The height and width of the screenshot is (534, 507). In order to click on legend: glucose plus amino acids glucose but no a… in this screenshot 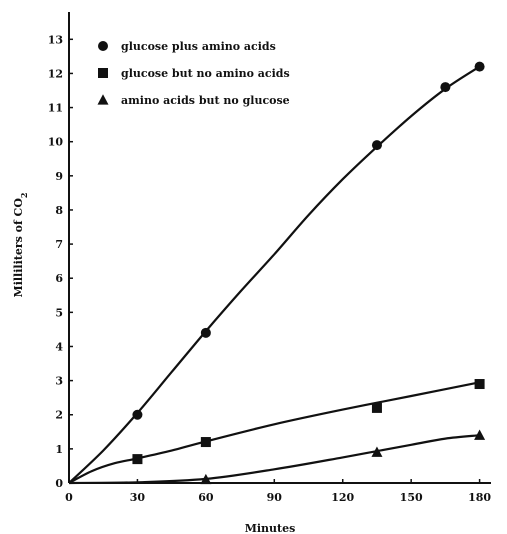, I will do `click(193, 73)`.